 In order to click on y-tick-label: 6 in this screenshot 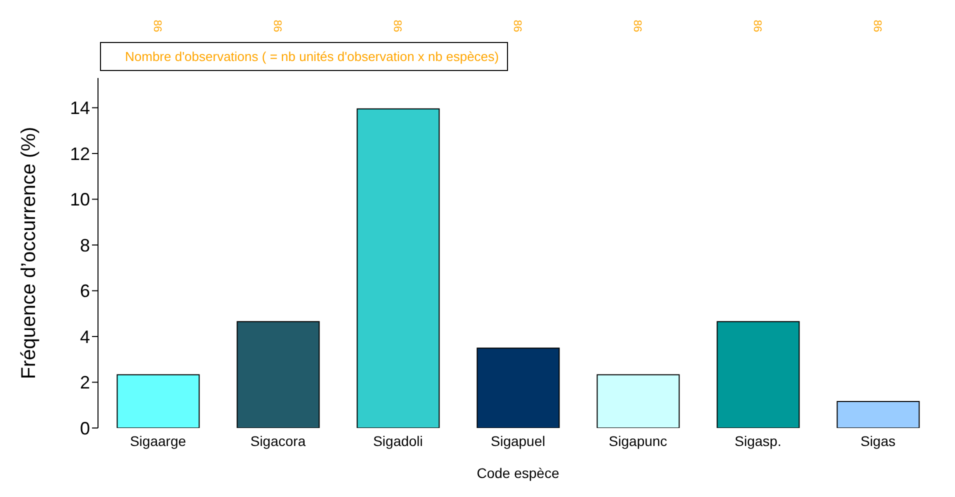, I will do `click(85, 291)`.